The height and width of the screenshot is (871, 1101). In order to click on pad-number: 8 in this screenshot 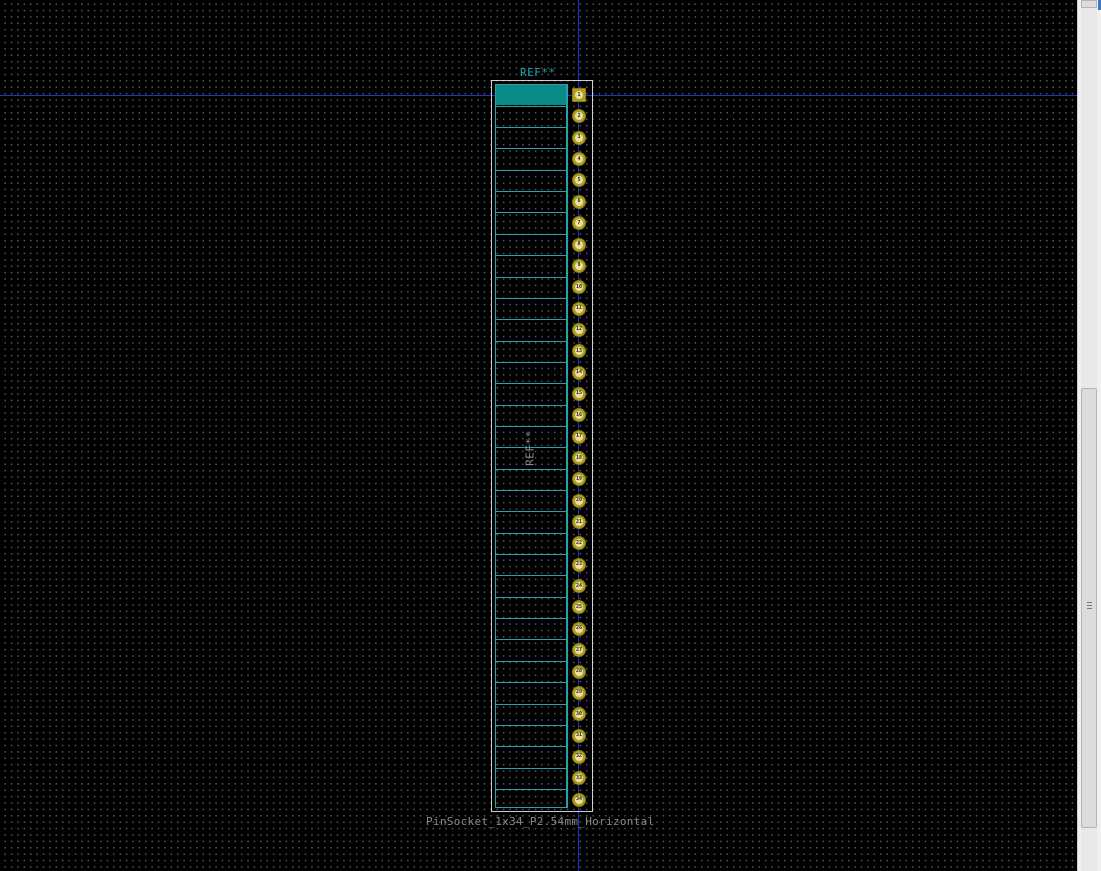, I will do `click(579, 244)`.